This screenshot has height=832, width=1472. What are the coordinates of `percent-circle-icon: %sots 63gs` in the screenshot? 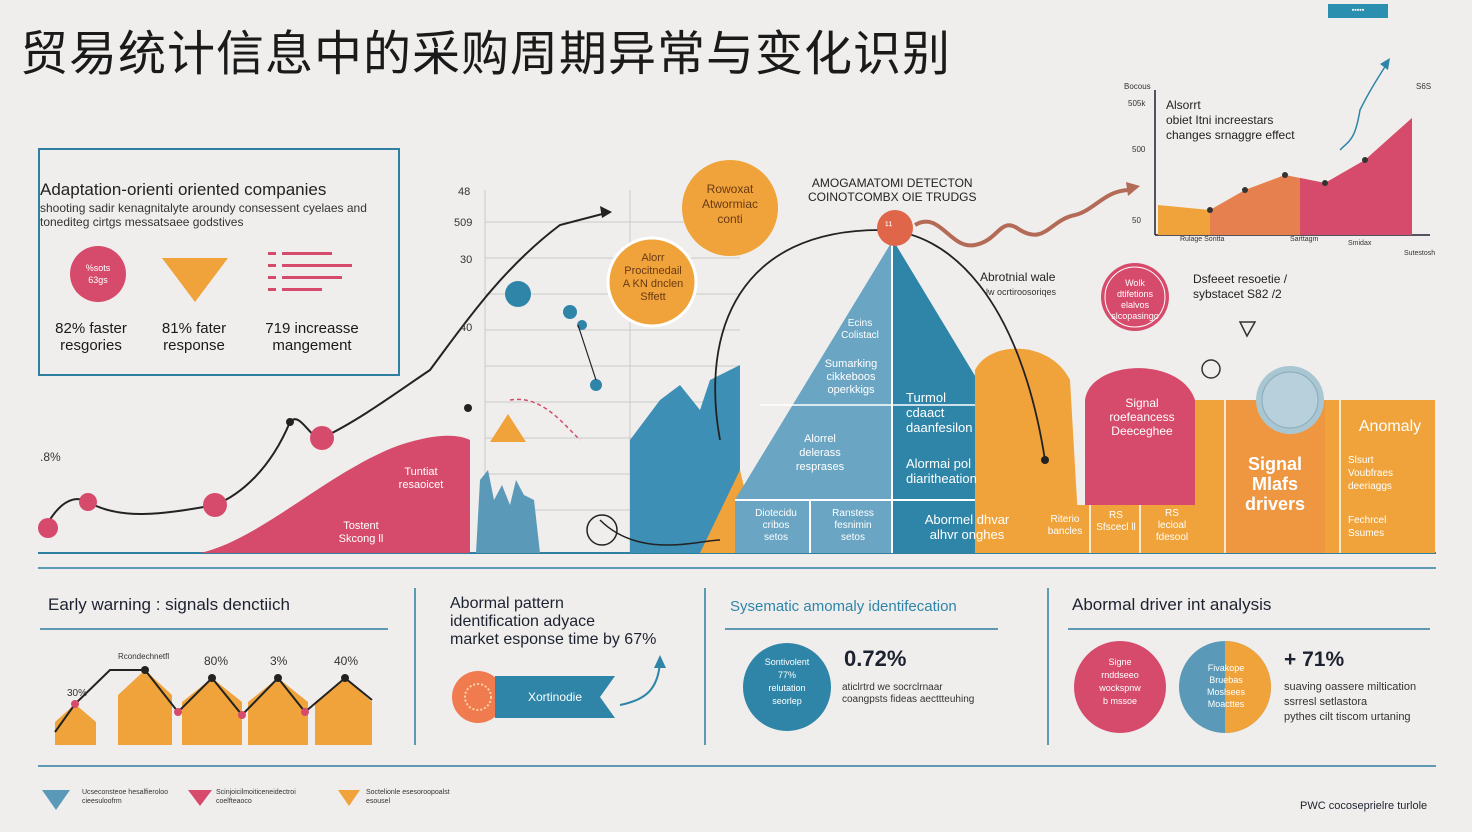 It's located at (98, 274).